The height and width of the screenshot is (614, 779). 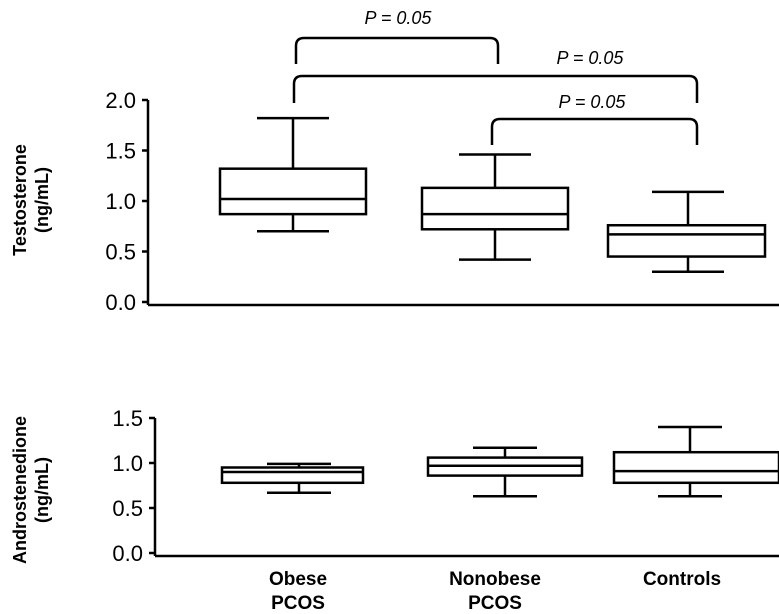 I want to click on testosterone-ytick-label: 1.5, so click(x=120, y=151).